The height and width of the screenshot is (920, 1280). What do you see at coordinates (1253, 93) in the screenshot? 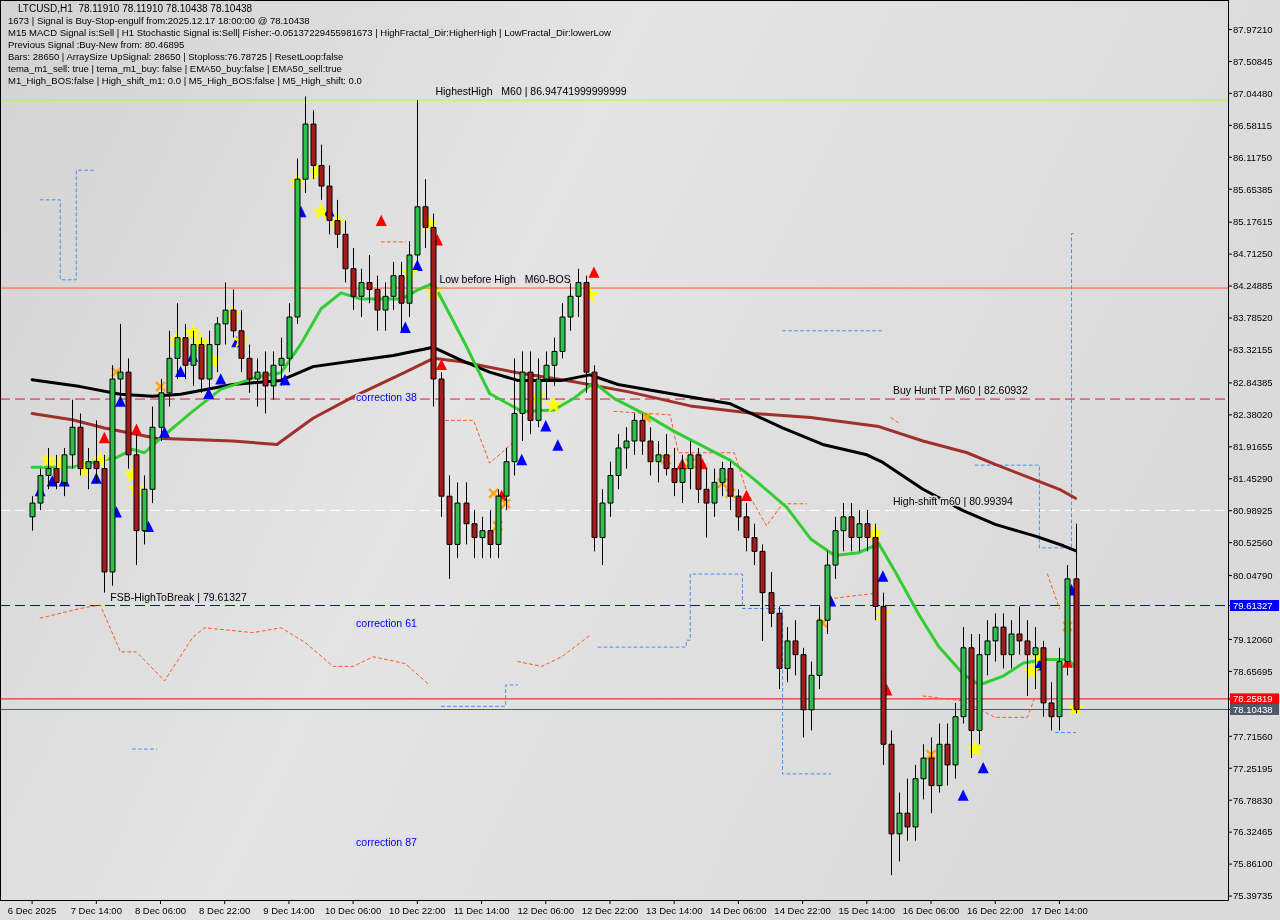
I see `y-tick-label: 87.04480` at bounding box center [1253, 93].